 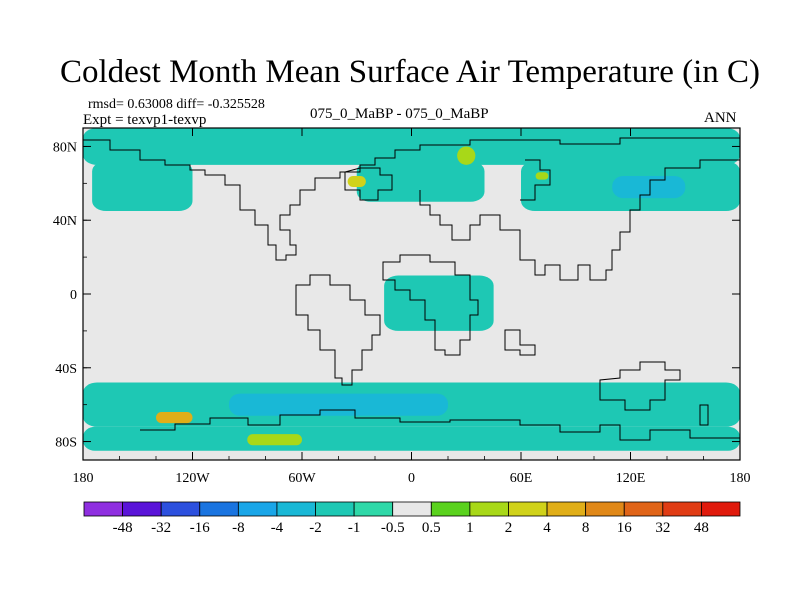 What do you see at coordinates (315, 528) in the screenshot?
I see `colorbar-label: -2` at bounding box center [315, 528].